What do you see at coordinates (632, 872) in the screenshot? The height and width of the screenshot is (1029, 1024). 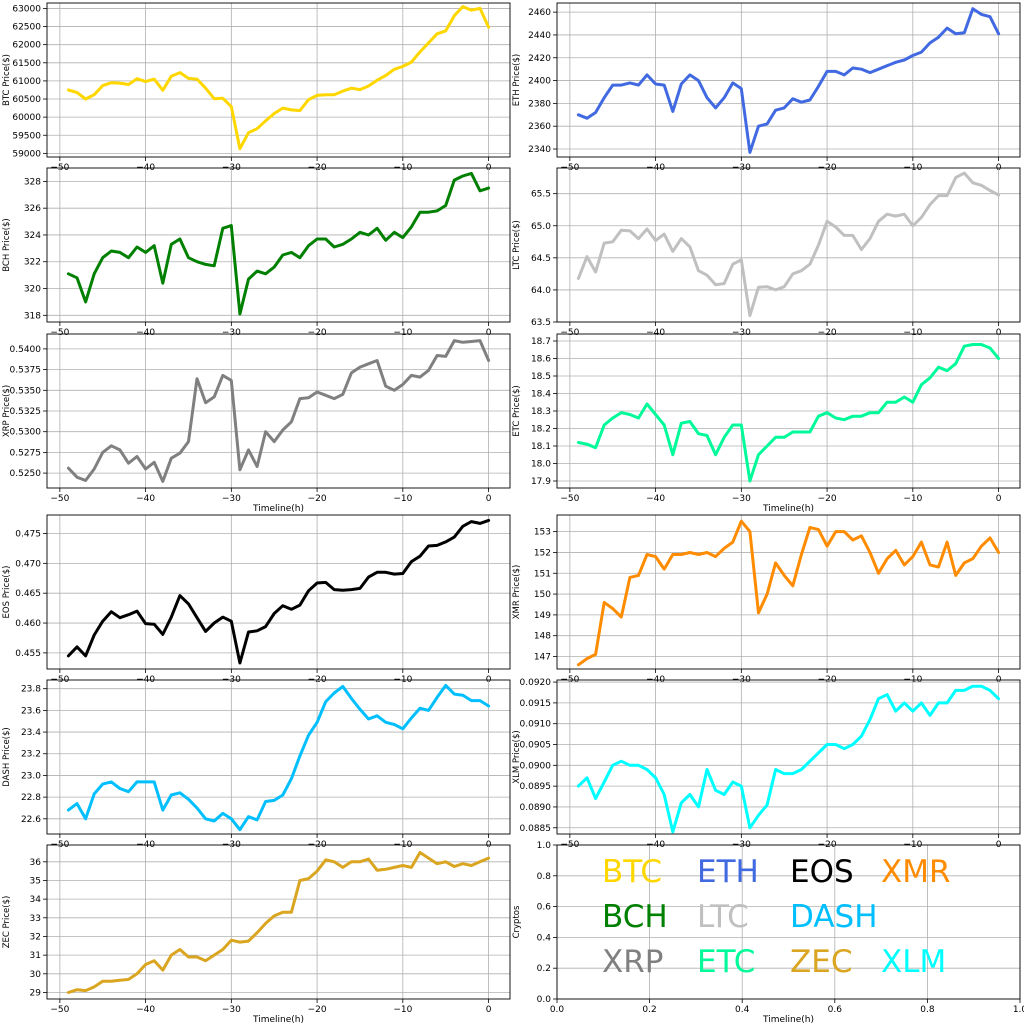 I see `legend-label: BTC` at bounding box center [632, 872].